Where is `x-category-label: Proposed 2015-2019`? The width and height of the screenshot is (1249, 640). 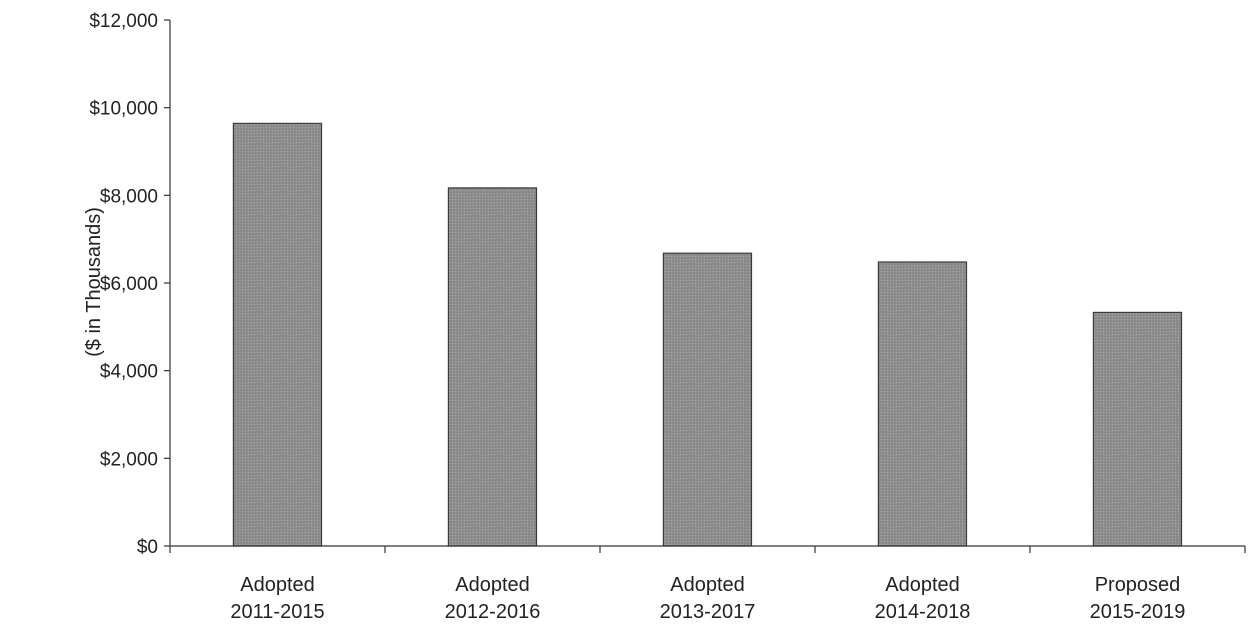
x-category-label: Proposed 2015-2019 is located at coordinates (1138, 598).